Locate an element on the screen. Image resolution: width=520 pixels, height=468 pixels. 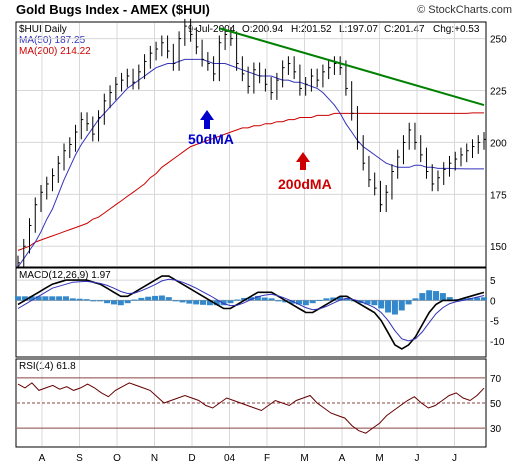
x-label: D is located at coordinates (191, 458).